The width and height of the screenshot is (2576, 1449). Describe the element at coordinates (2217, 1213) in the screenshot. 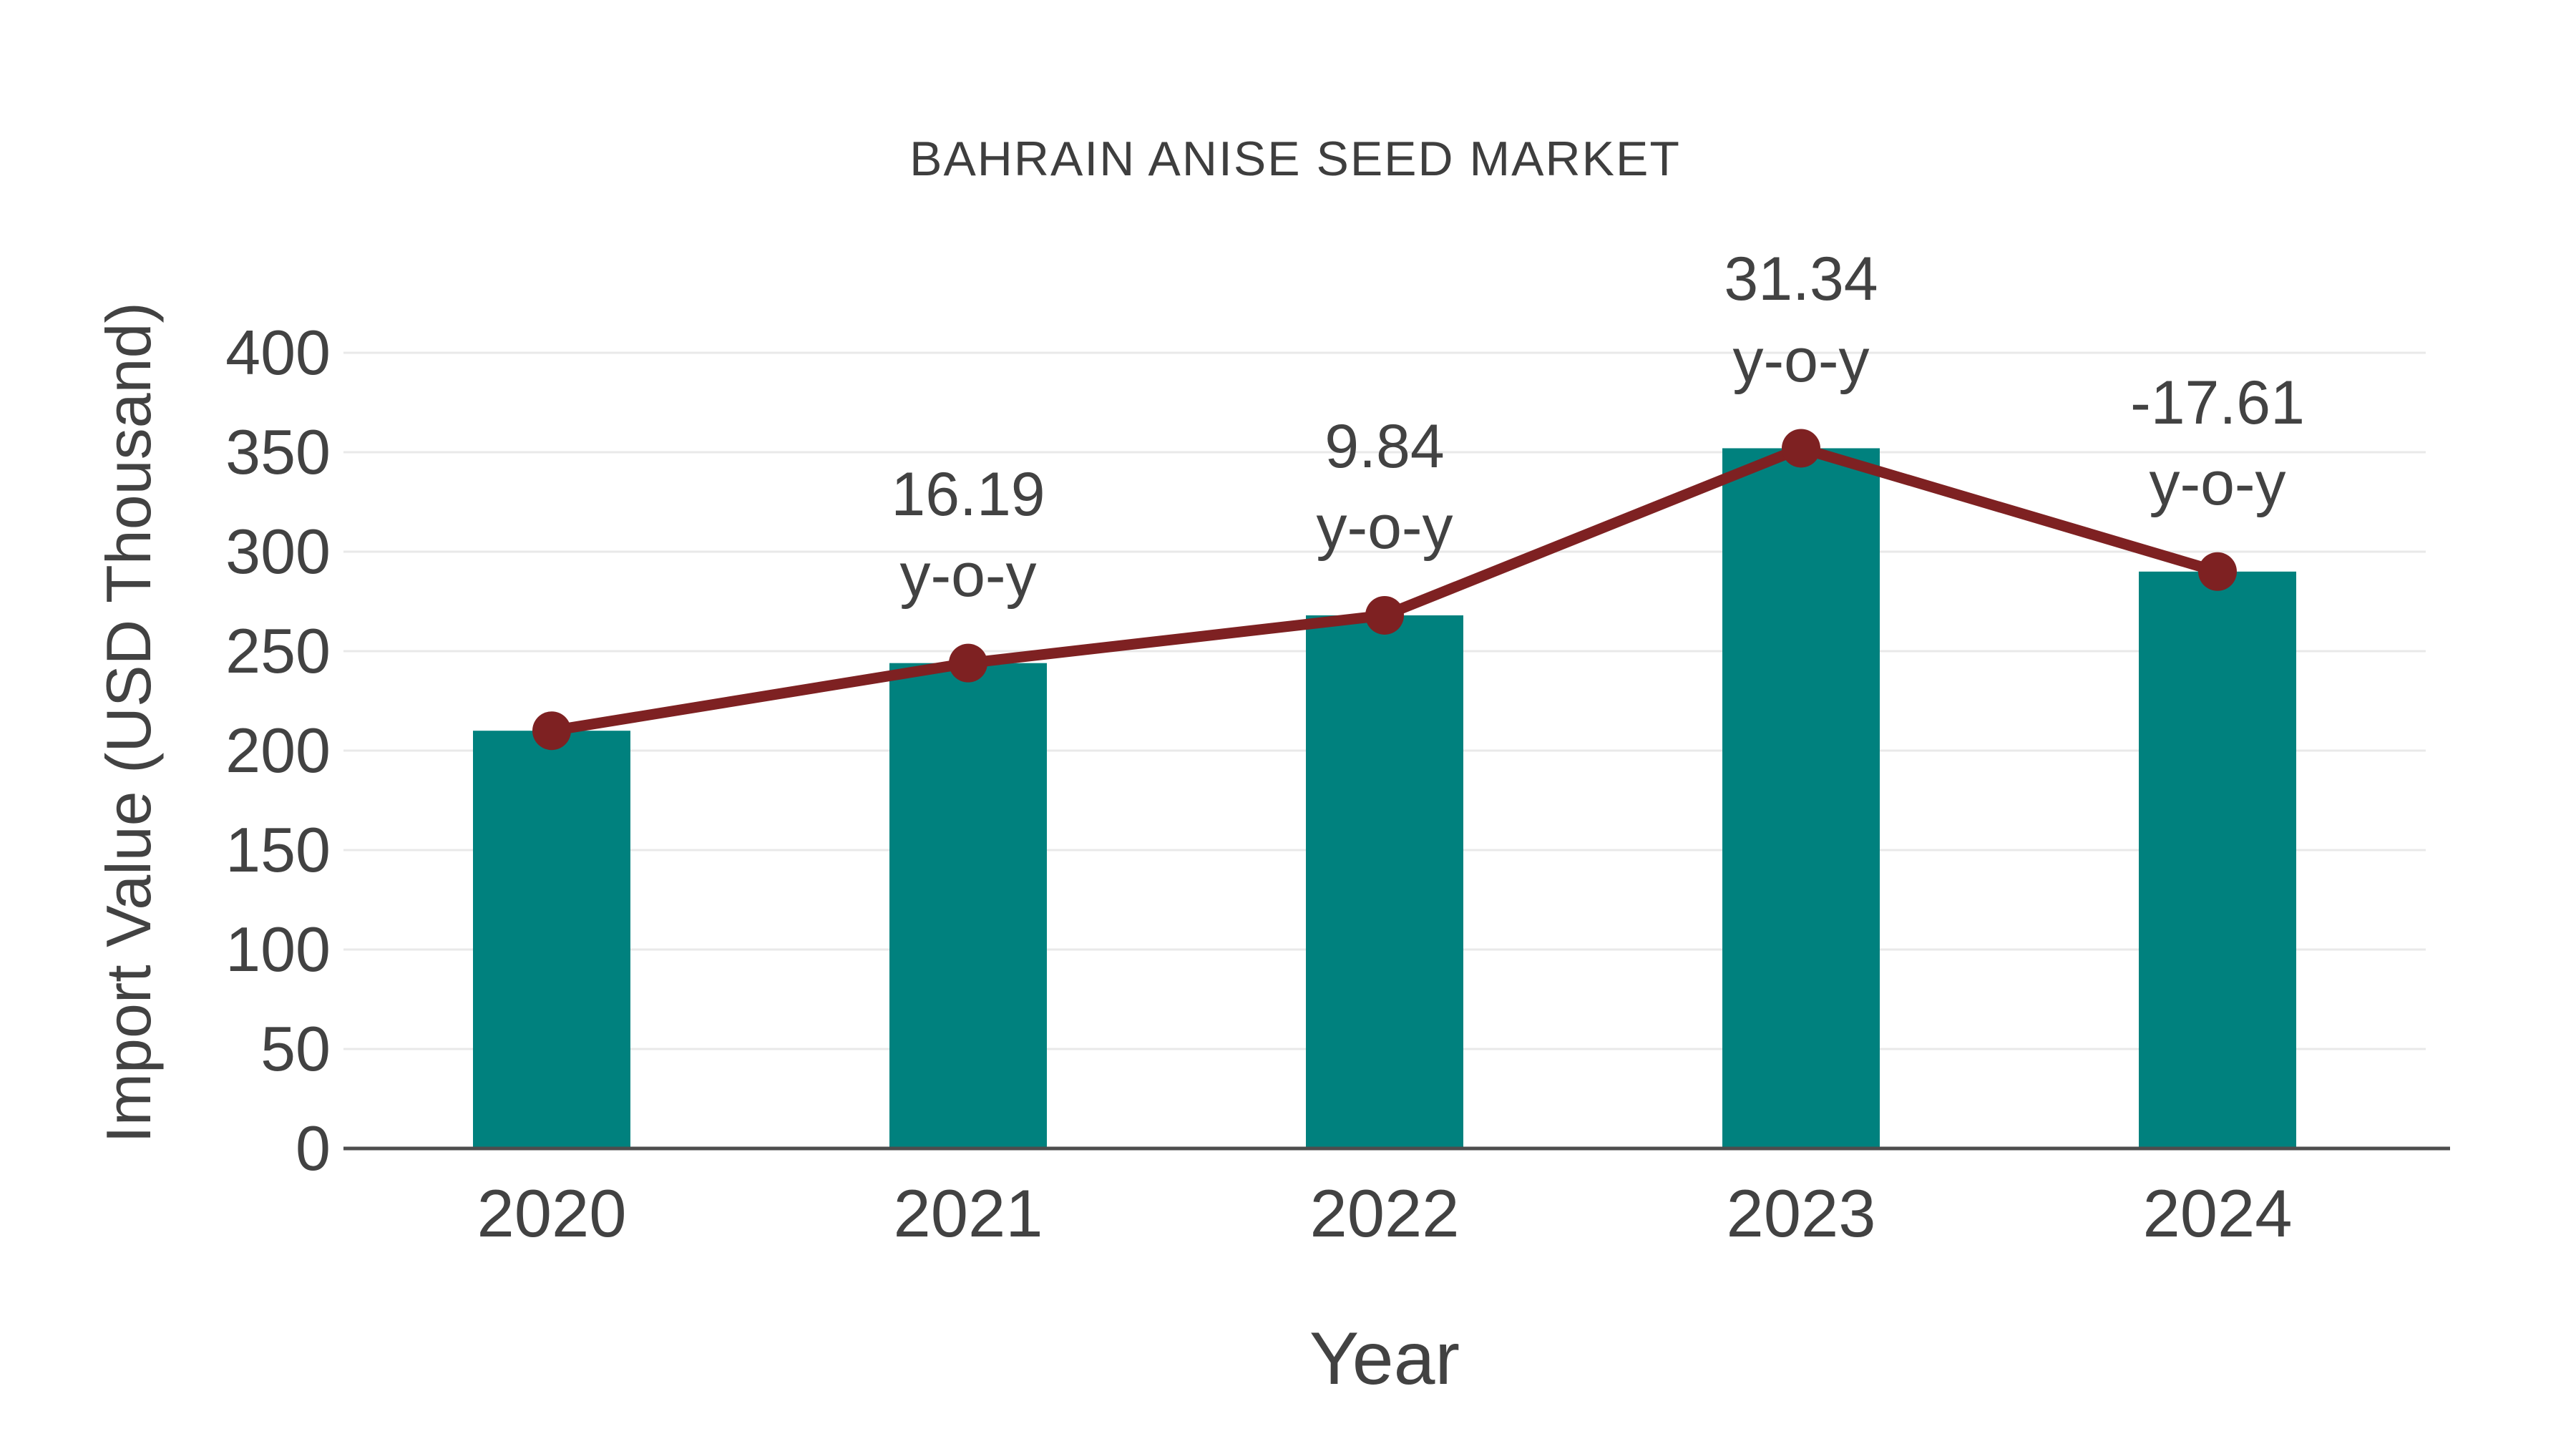

I see `x-tick-label-2024: 2024` at that location.